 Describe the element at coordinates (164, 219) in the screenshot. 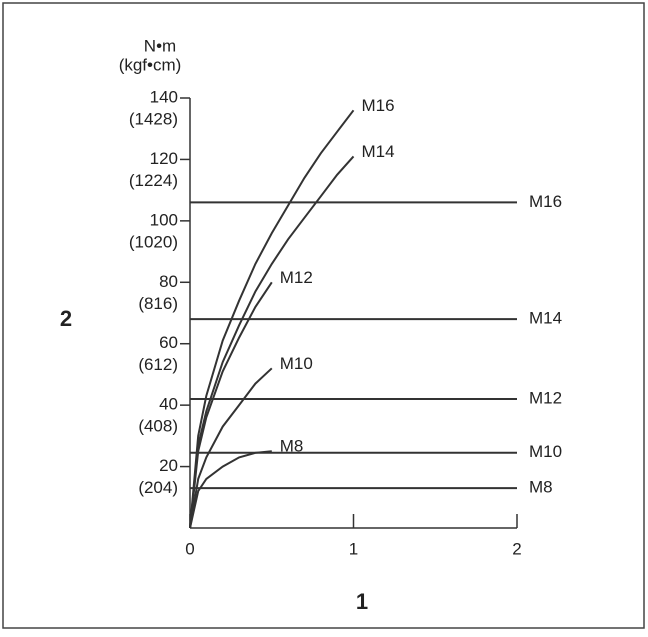

I see `y-tick-label: 100` at that location.